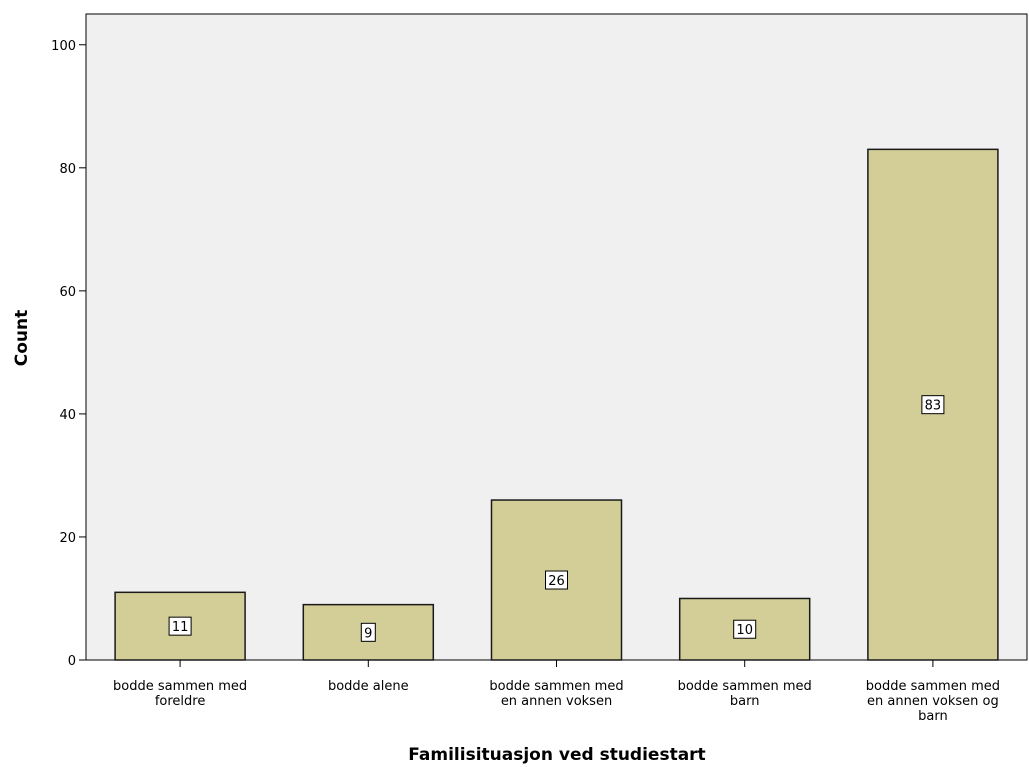  What do you see at coordinates (933, 701) in the screenshot?
I see `x-tick-label: en annen voksen og` at bounding box center [933, 701].